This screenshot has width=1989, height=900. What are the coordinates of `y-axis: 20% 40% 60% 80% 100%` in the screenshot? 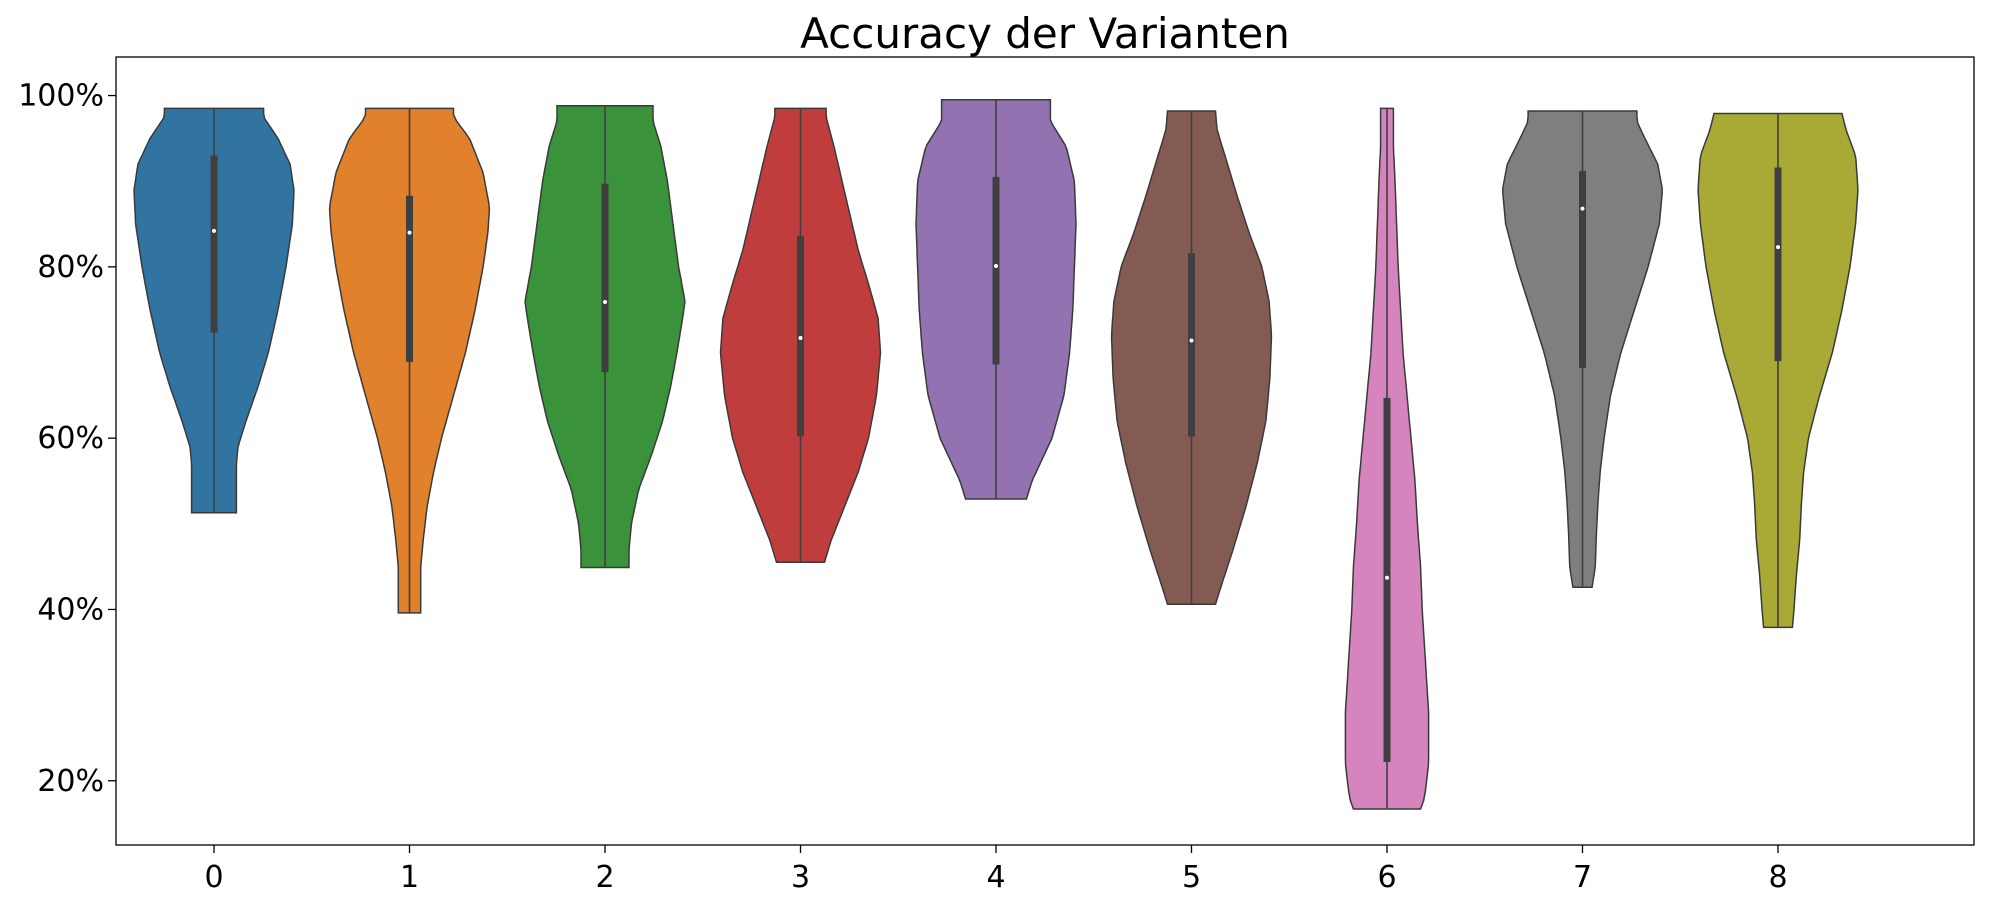 It's located at (67, 439).